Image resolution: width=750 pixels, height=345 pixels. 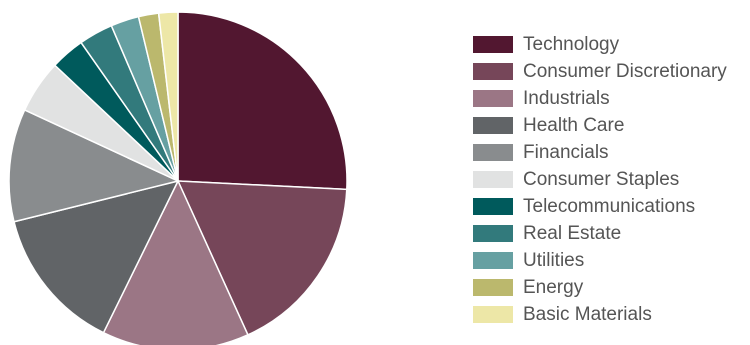 I want to click on legend-item-basic-materials: Basic Materials, so click(x=600, y=314).